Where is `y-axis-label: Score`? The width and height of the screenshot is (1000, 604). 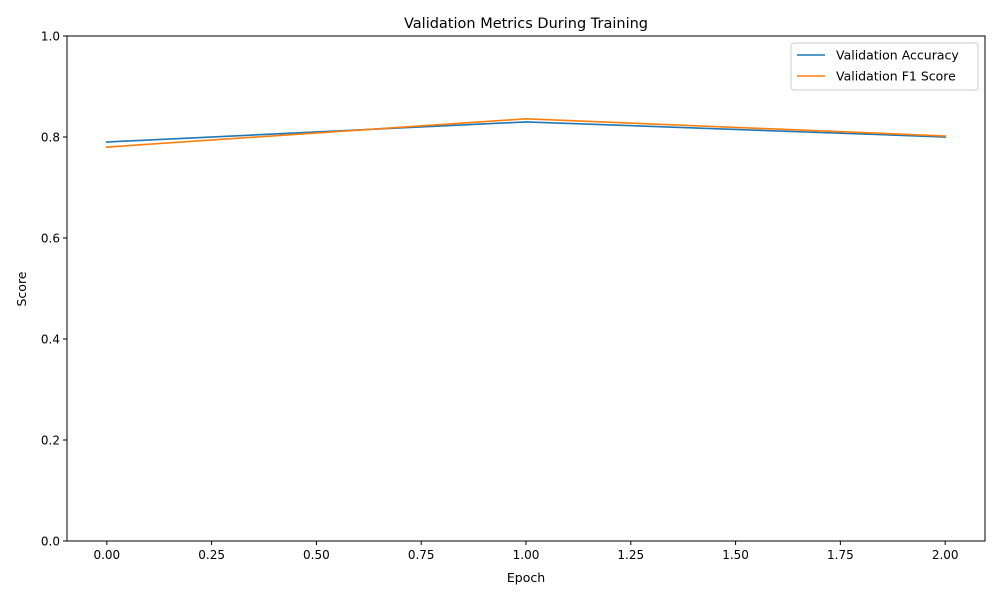
y-axis-label: Score is located at coordinates (21, 288).